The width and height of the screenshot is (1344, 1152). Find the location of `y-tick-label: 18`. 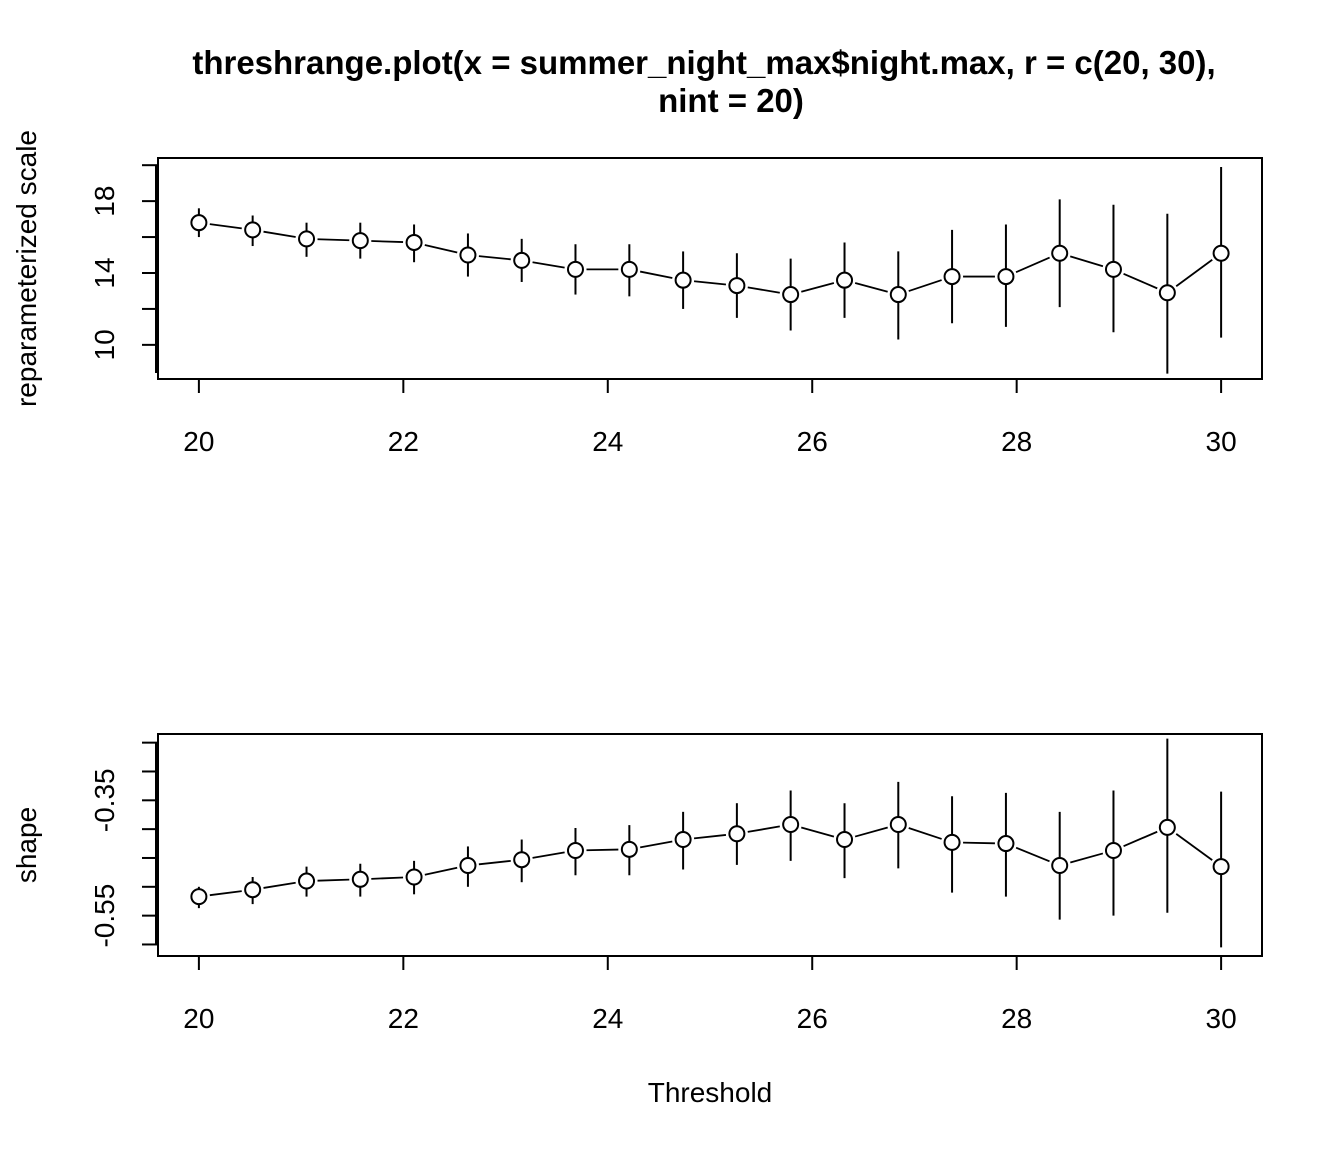

y-tick-label: 18 is located at coordinates (104, 201).